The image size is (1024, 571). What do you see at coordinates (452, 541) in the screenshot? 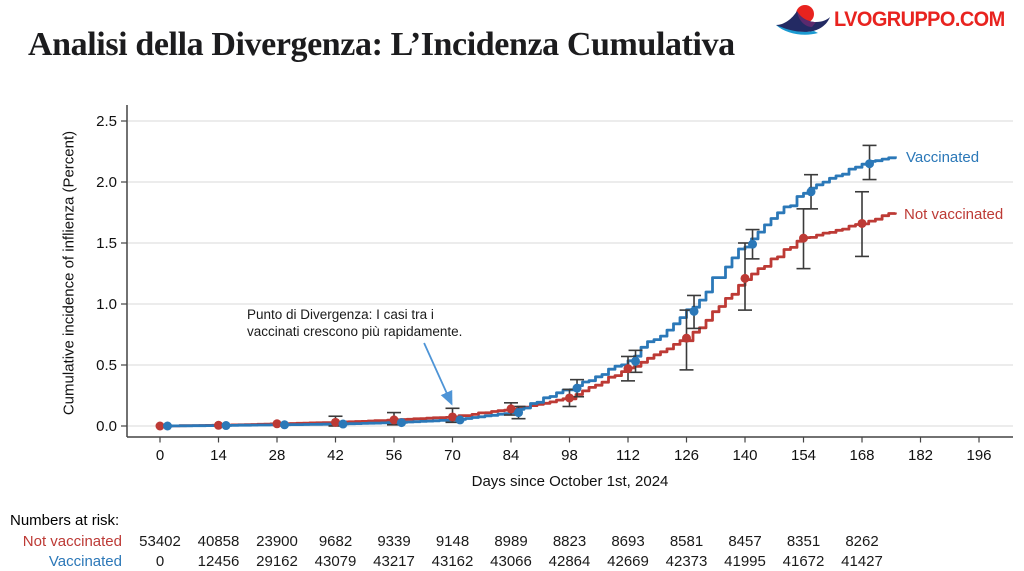
I see `risk-value: 9148` at bounding box center [452, 541].